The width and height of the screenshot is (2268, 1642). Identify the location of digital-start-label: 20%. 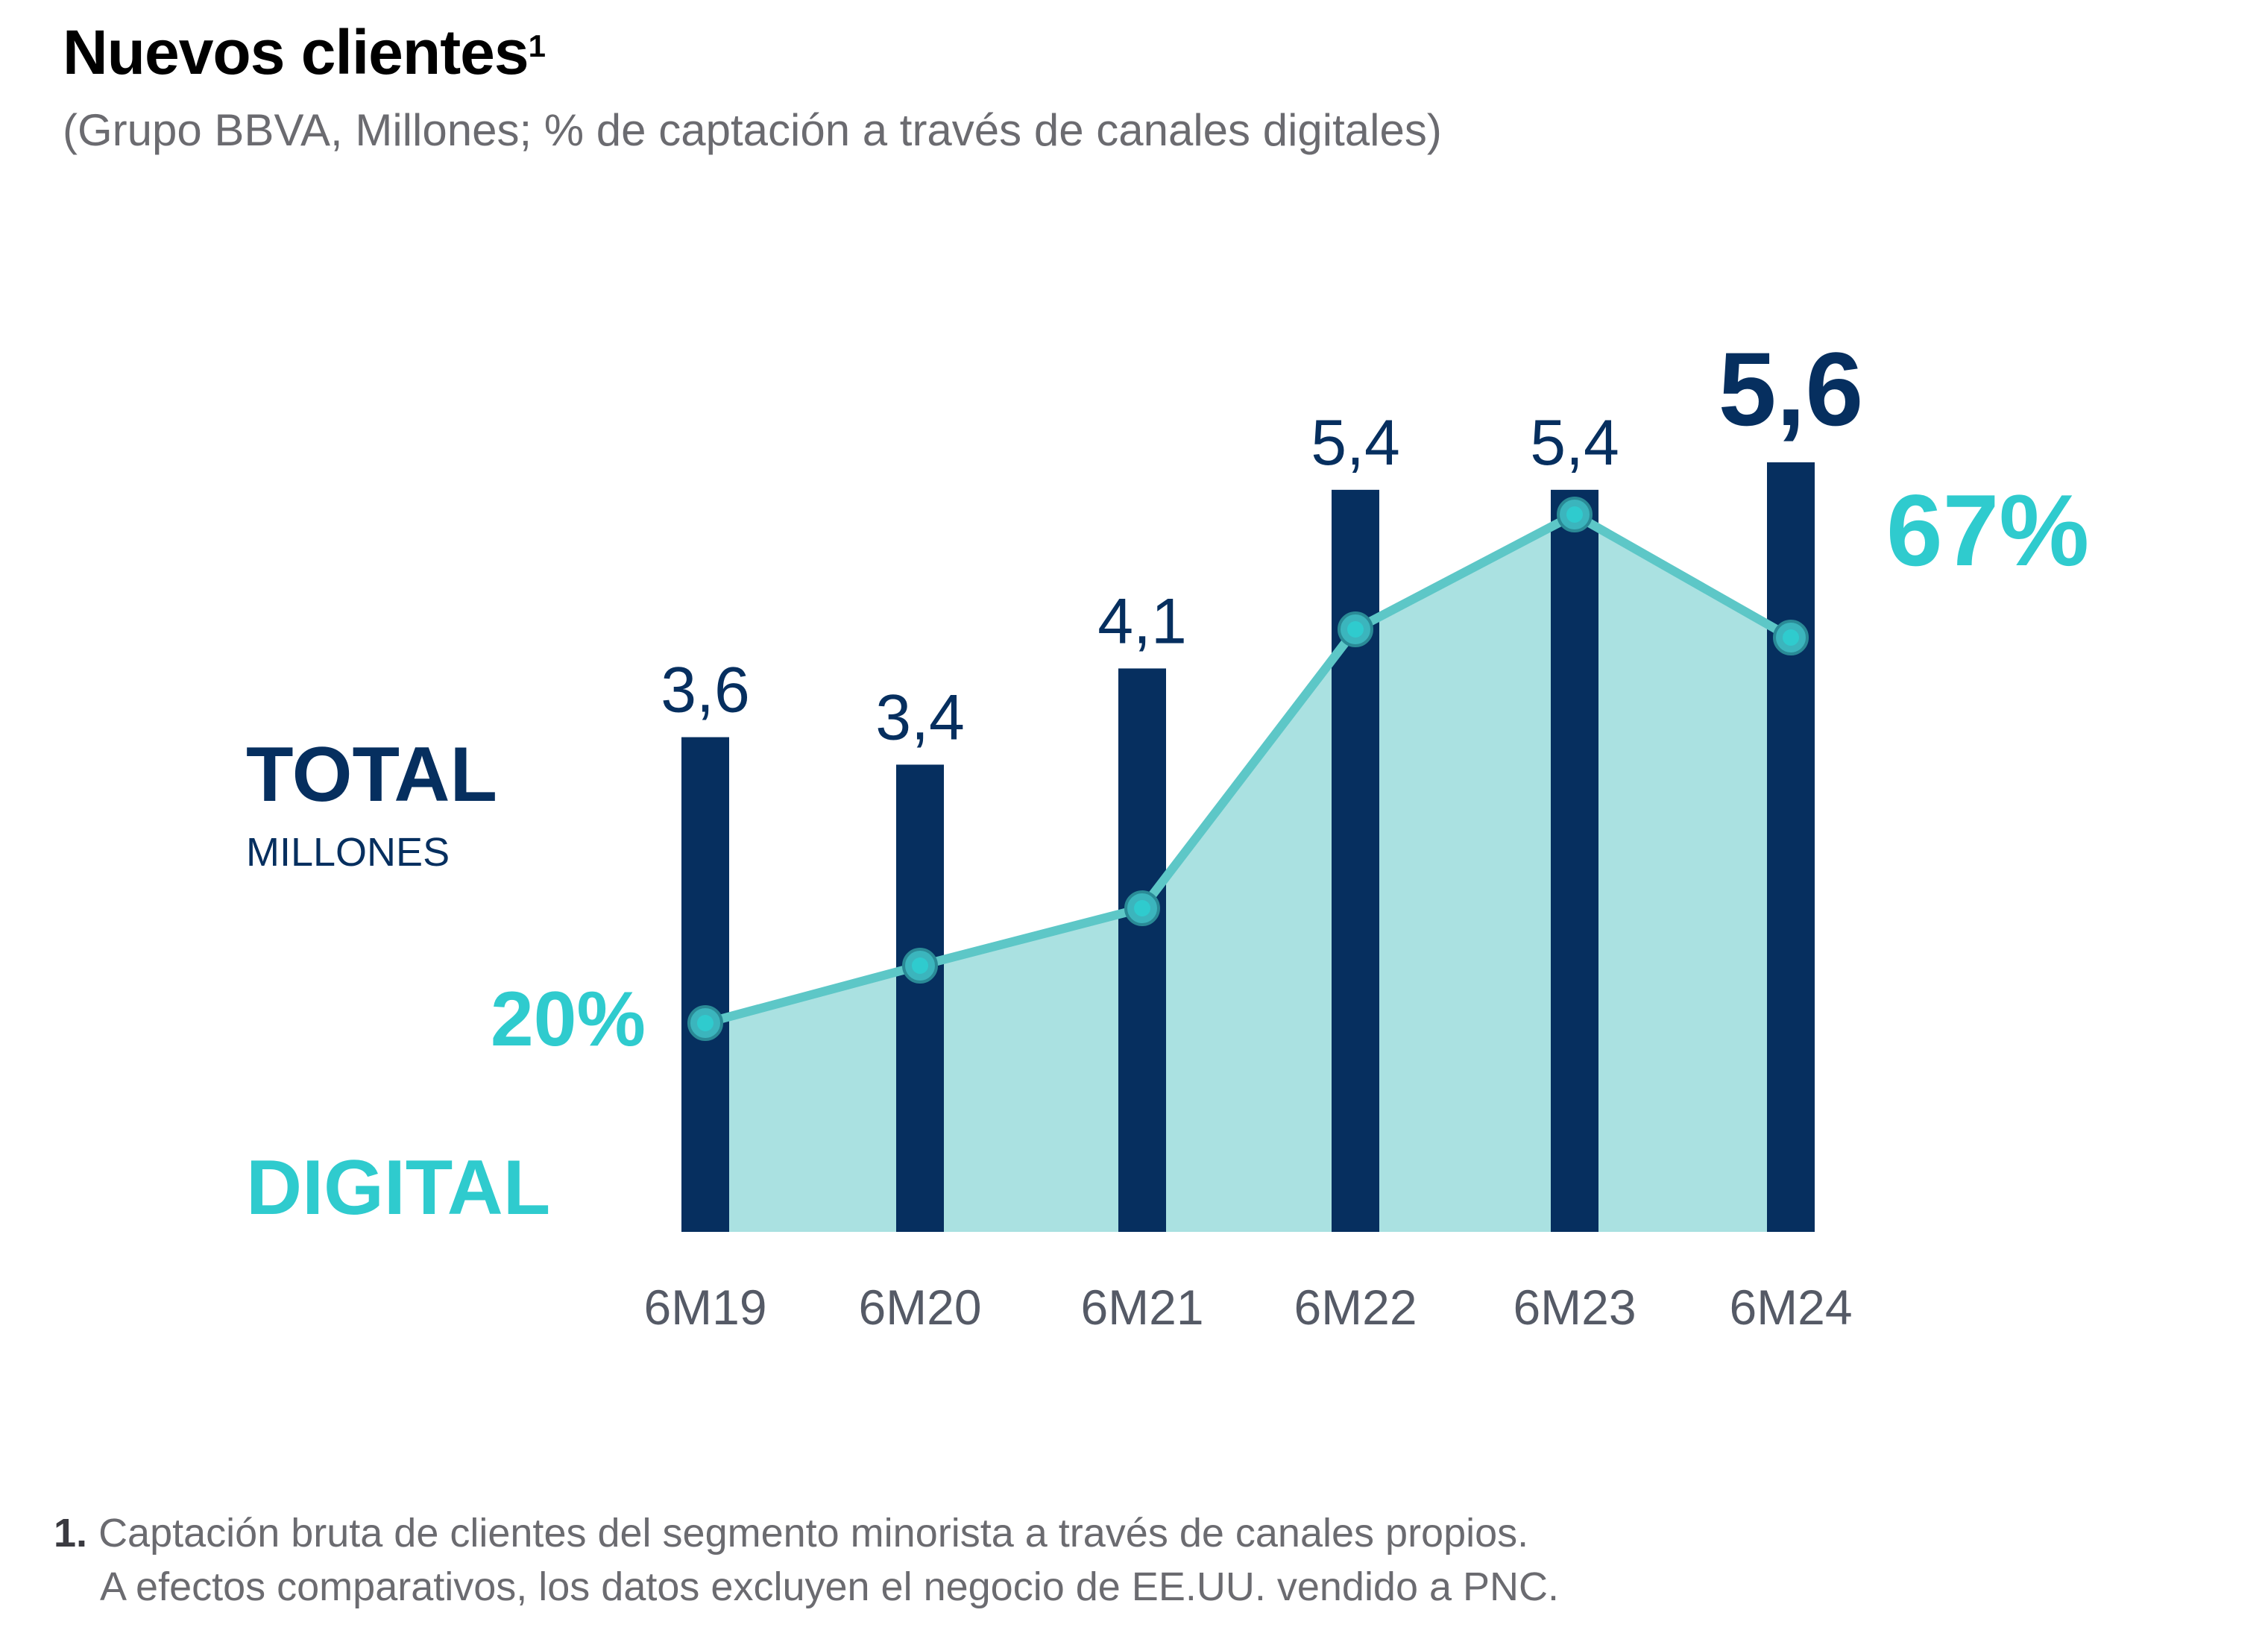
(568, 1020).